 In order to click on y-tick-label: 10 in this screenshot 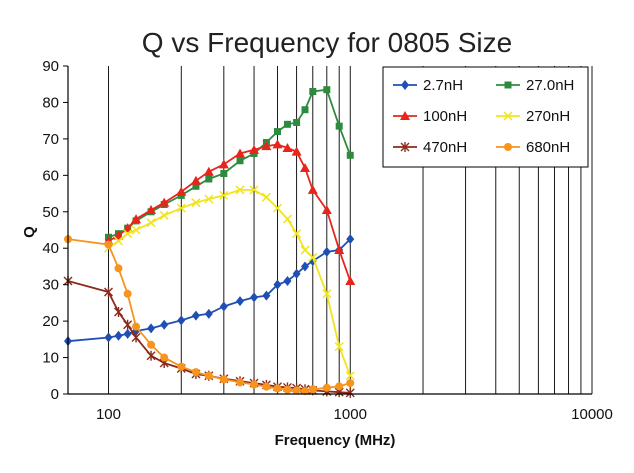, I will do `click(50, 358)`.